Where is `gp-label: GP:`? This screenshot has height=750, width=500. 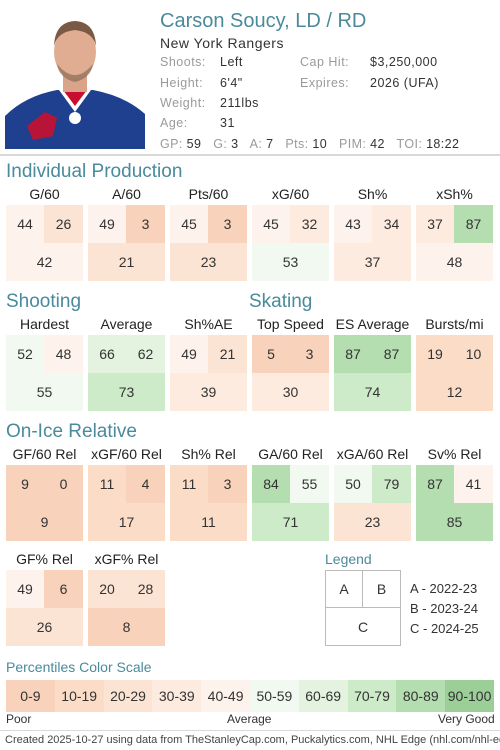
gp-label: GP: is located at coordinates (171, 144).